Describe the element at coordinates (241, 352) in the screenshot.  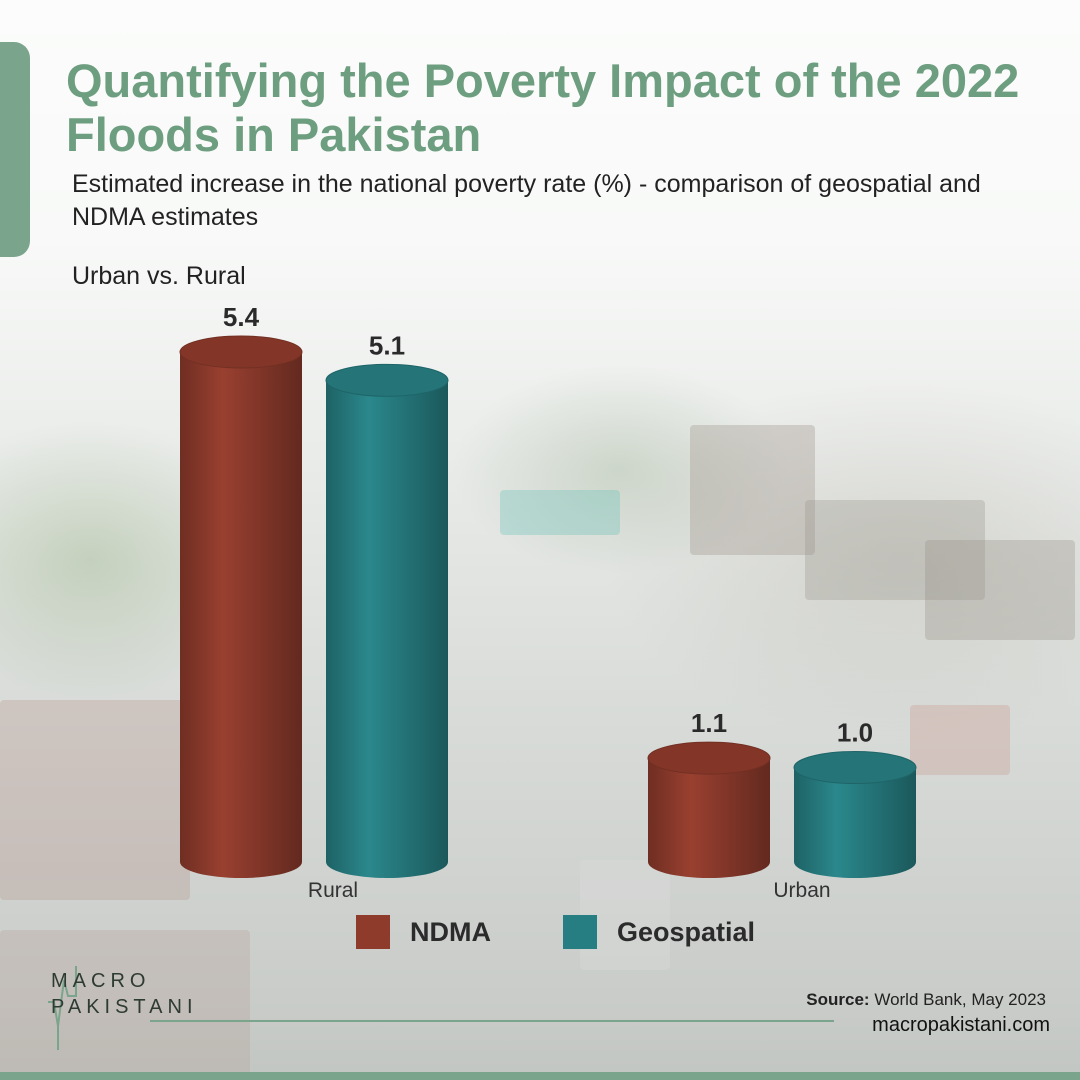
I see `bar-top-ndma-rural` at that location.